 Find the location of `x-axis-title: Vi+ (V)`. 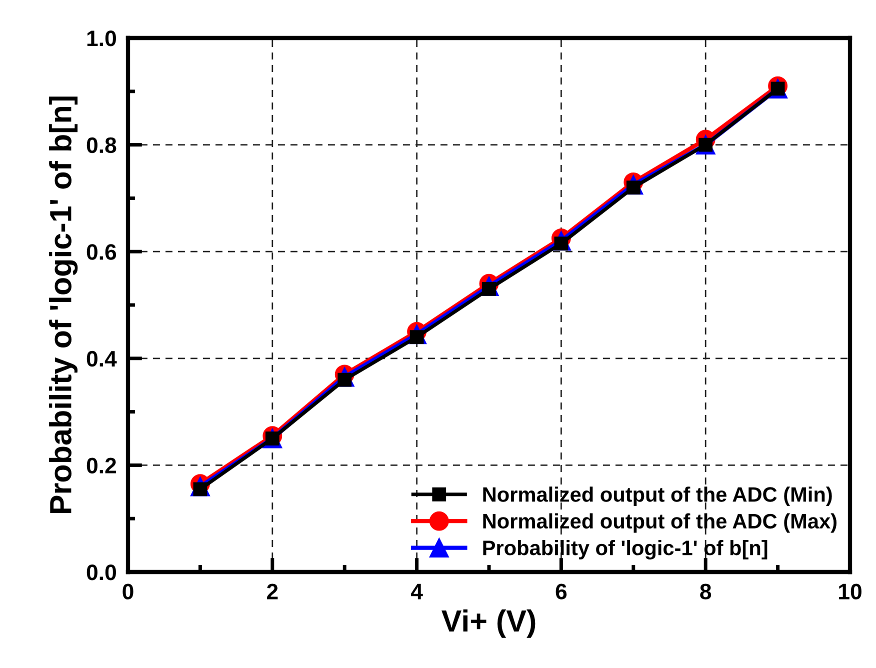

x-axis-title: Vi+ (V) is located at coordinates (489, 623).